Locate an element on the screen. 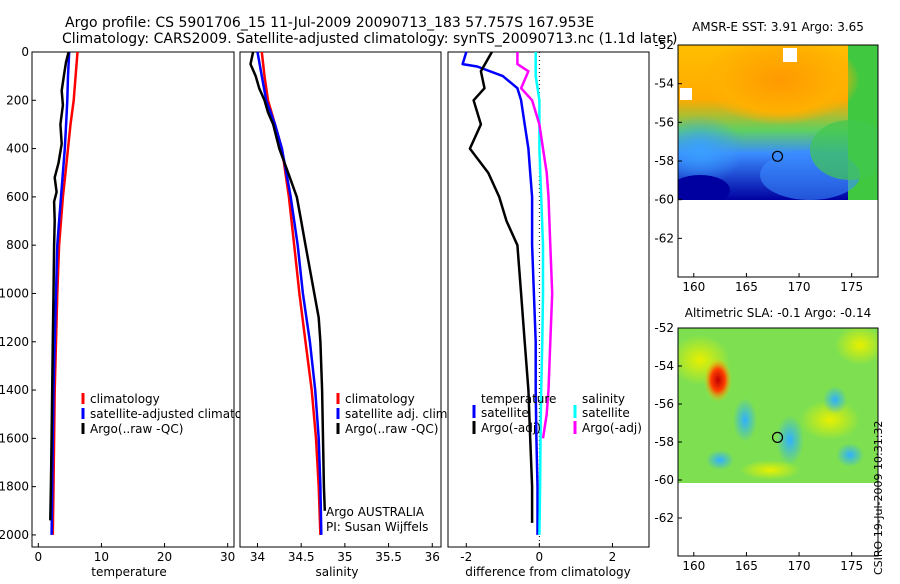 This screenshot has height=584, width=900. series-line-satellite-adj-clim is located at coordinates (289, 293).